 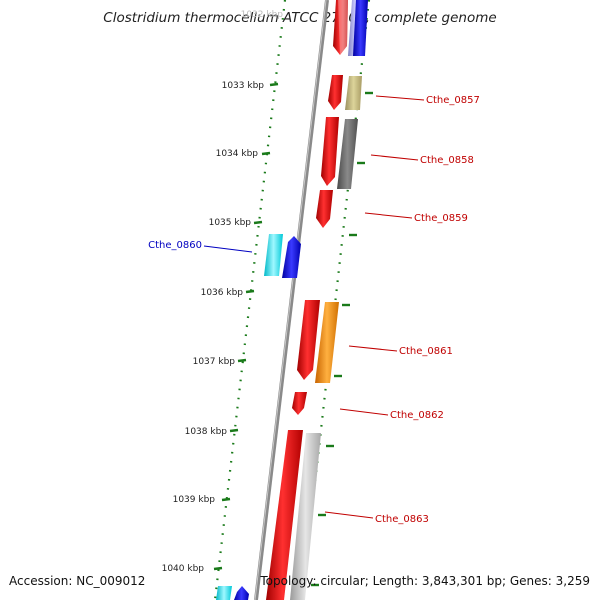 I want to click on gene-label: Cthe_0859, so click(x=441, y=218).